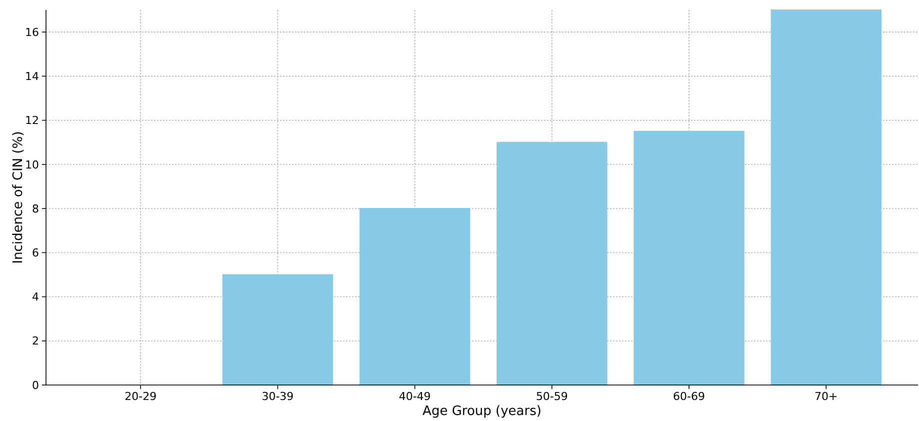 This screenshot has width=919, height=421. Describe the element at coordinates (35, 385) in the screenshot. I see `y-tick-label: 0` at that location.